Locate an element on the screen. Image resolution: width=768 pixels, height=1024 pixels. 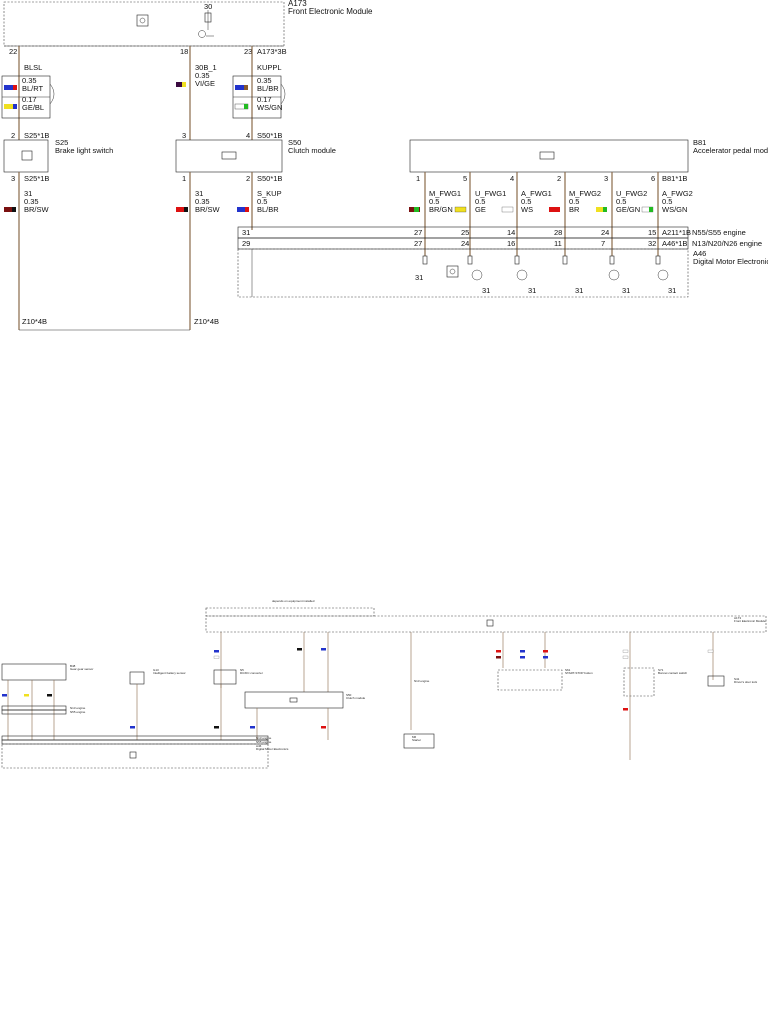
dme-gnd-b: 31 is located at coordinates (486, 290).